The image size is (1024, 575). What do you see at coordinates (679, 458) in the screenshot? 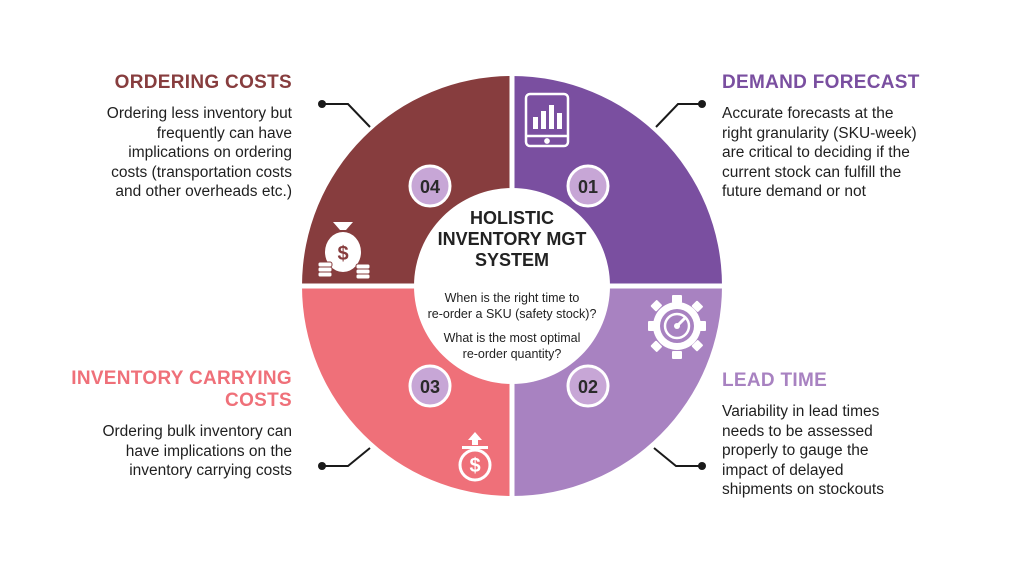
I see `connector-lead-time` at bounding box center [679, 458].